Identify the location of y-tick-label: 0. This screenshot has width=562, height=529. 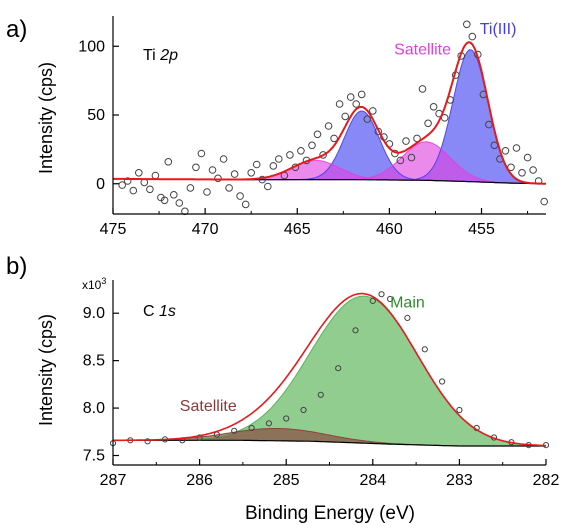
(100, 184).